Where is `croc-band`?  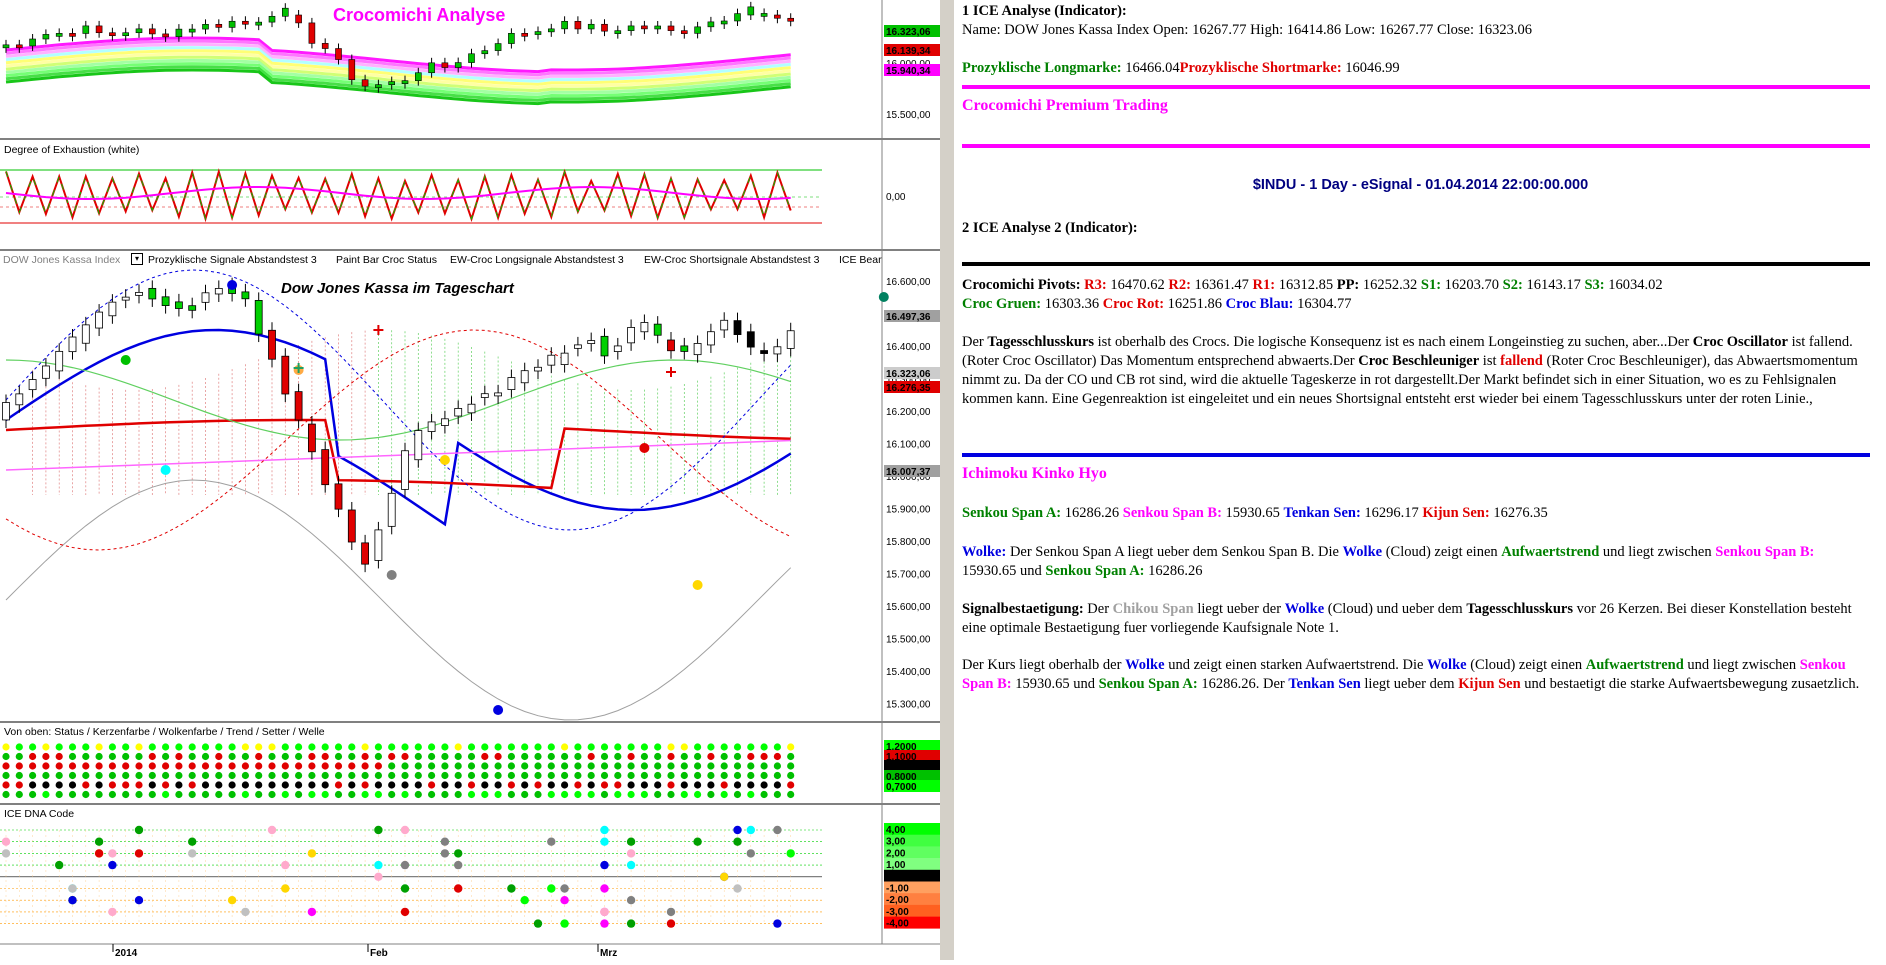 croc-band is located at coordinates (398, 71).